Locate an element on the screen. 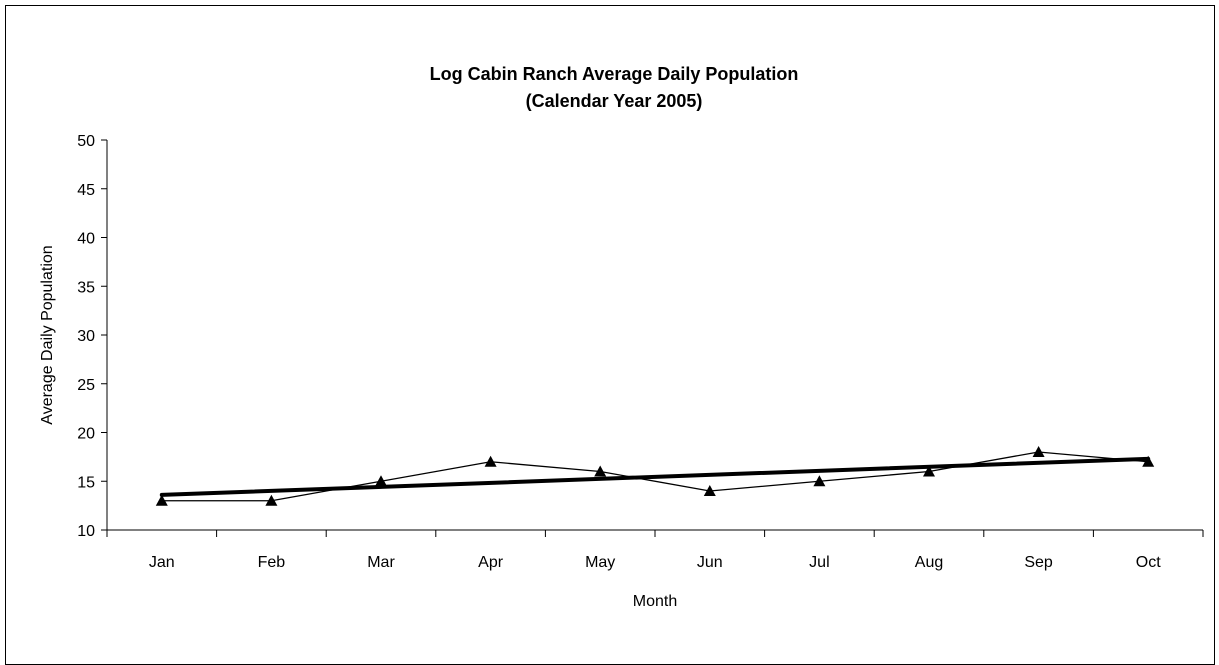  trendline is located at coordinates (655, 476).